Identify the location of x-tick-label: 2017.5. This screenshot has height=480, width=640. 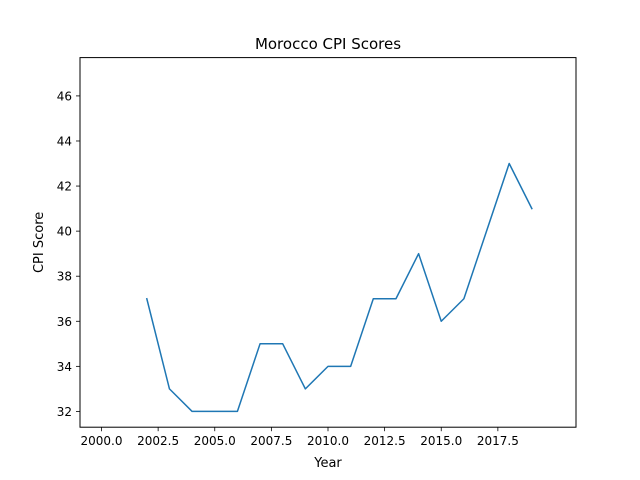
(498, 441).